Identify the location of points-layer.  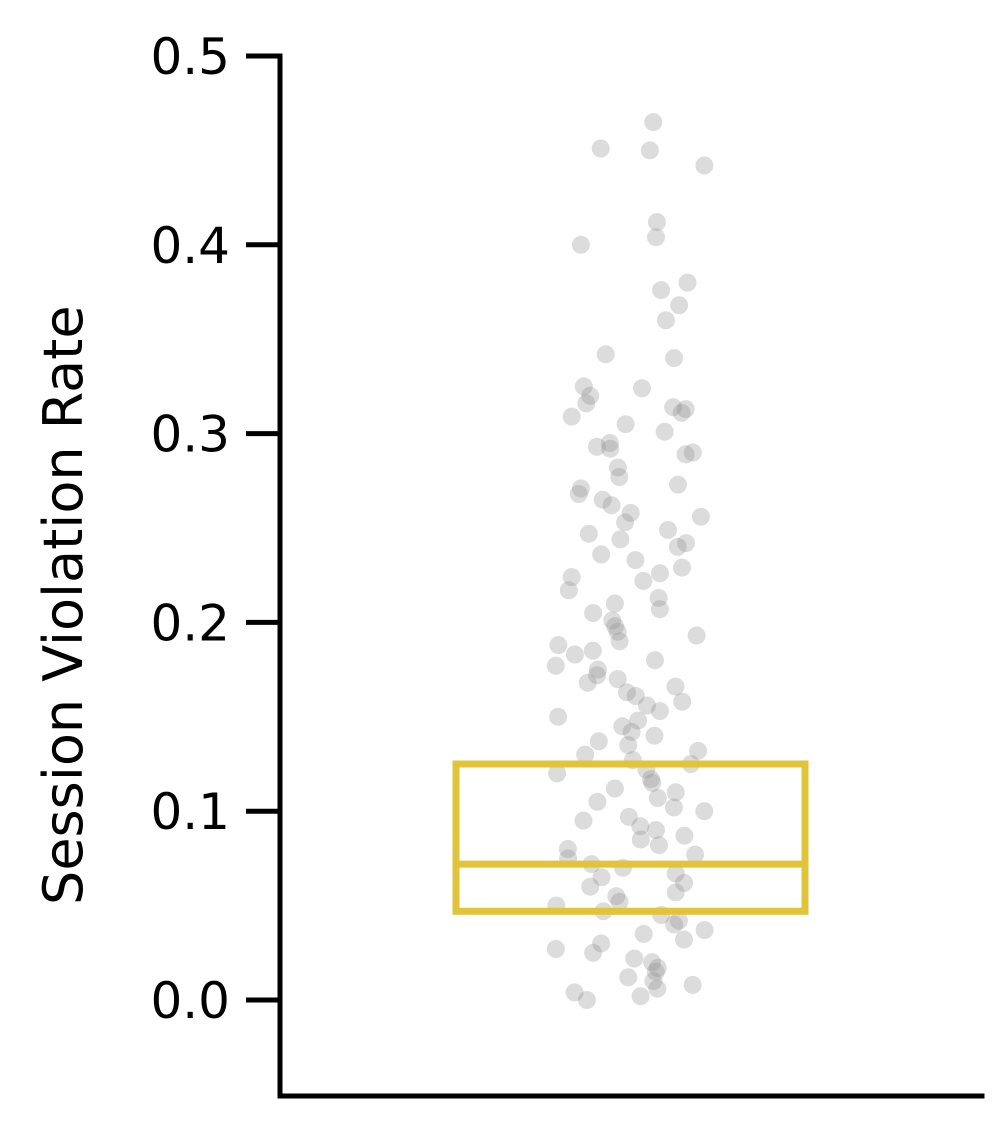
(630, 561).